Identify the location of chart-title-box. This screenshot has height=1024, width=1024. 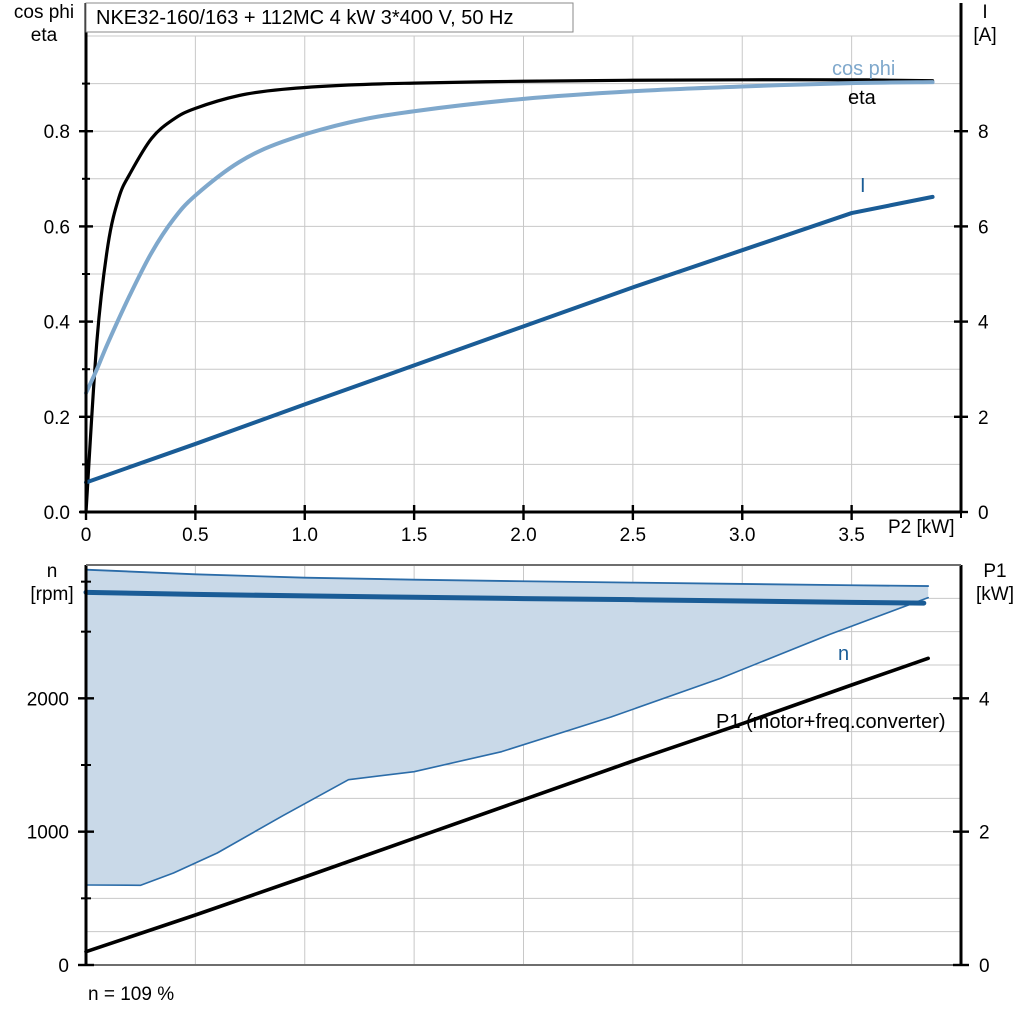
(329, 17).